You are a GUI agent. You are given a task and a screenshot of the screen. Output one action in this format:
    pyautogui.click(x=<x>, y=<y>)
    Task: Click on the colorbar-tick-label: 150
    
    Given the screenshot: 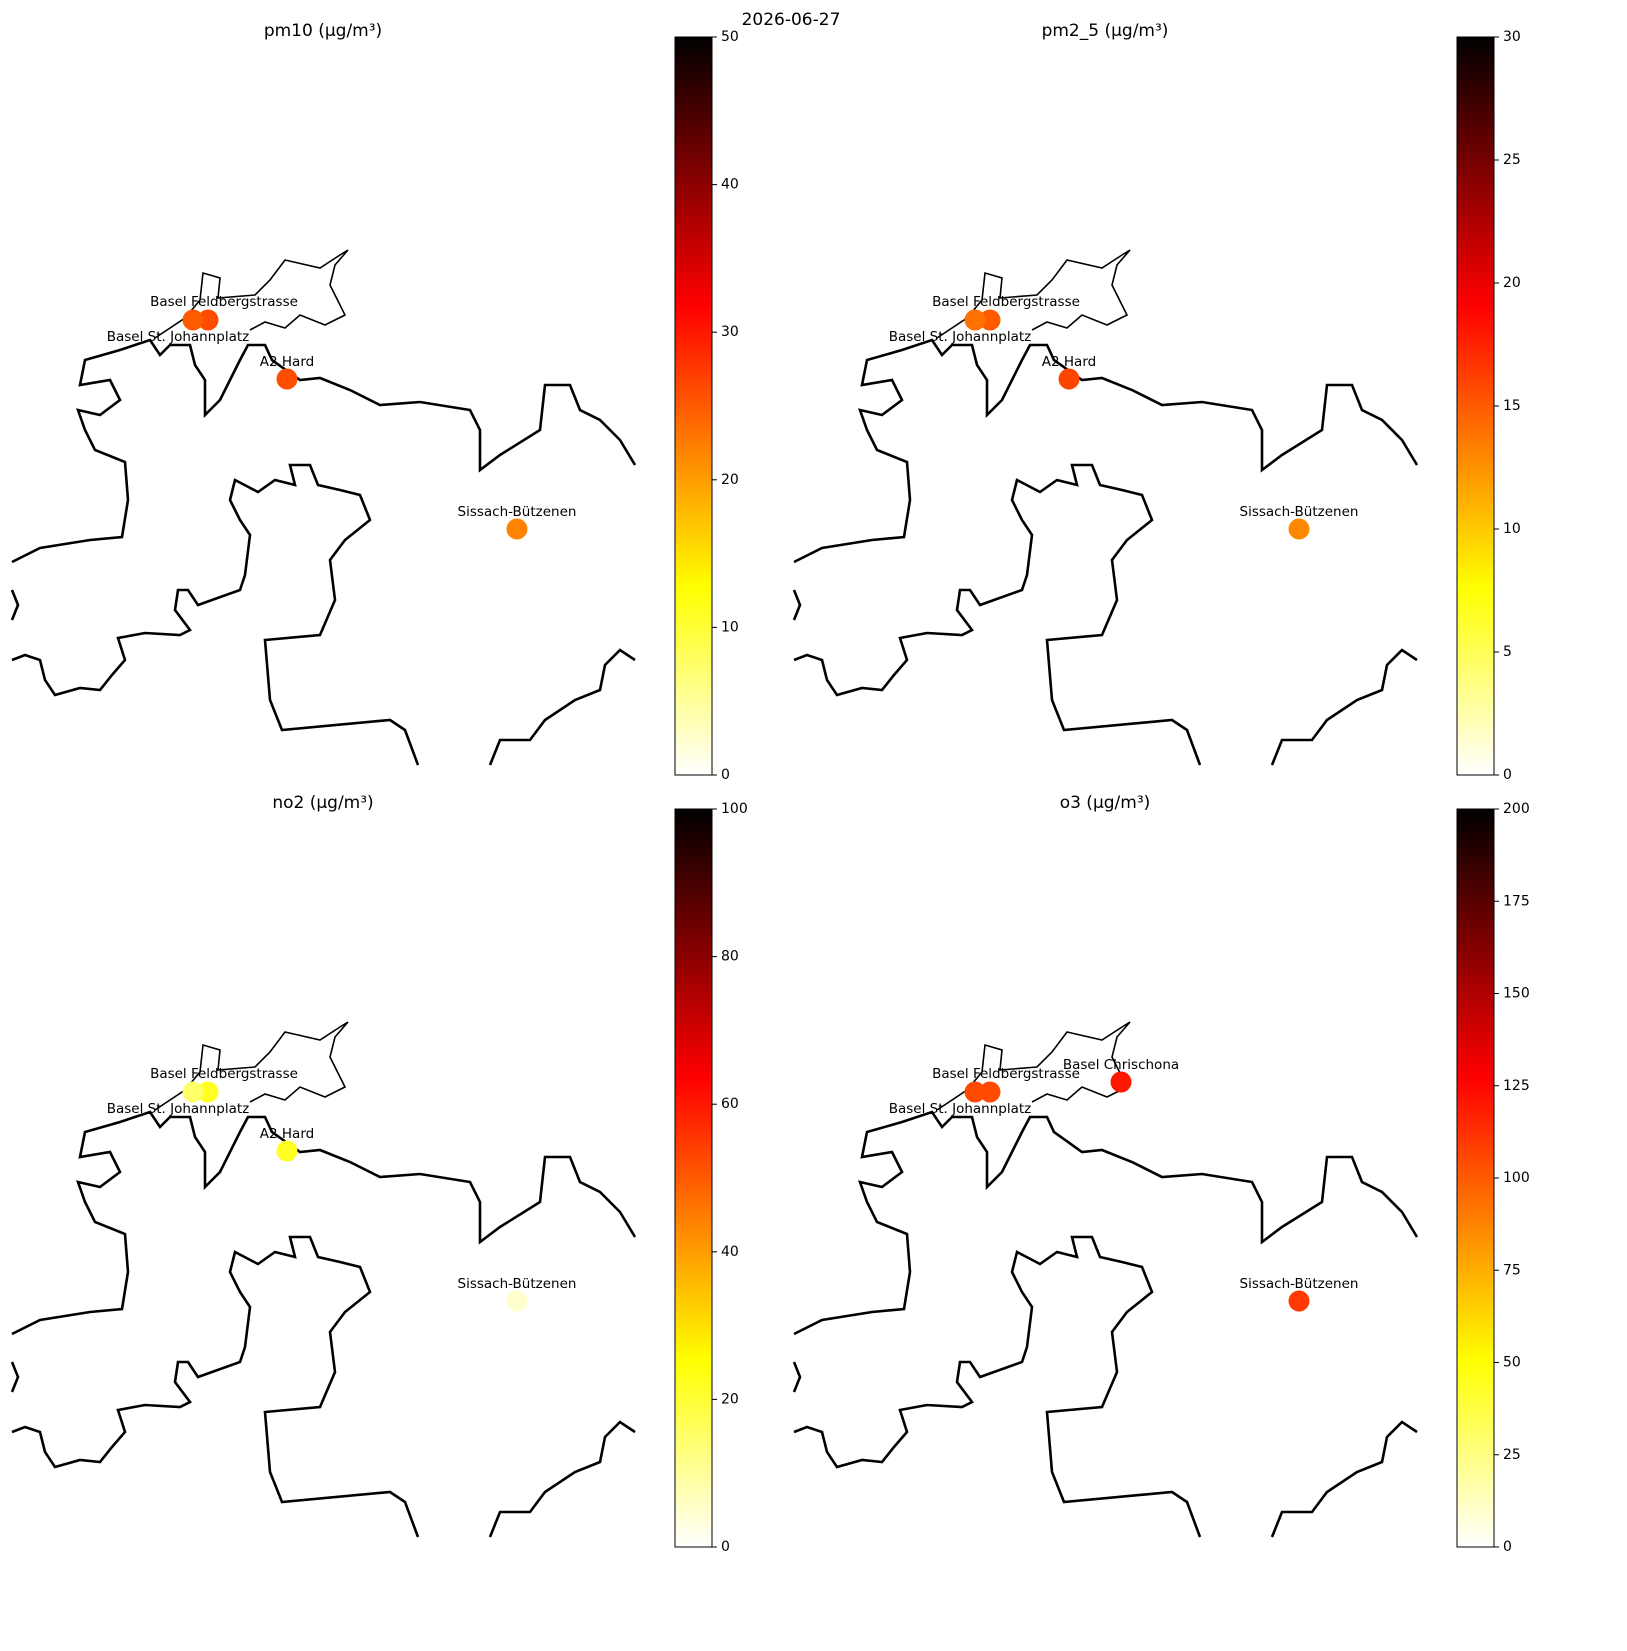 What is the action you would take?
    pyautogui.click(x=1516, y=994)
    